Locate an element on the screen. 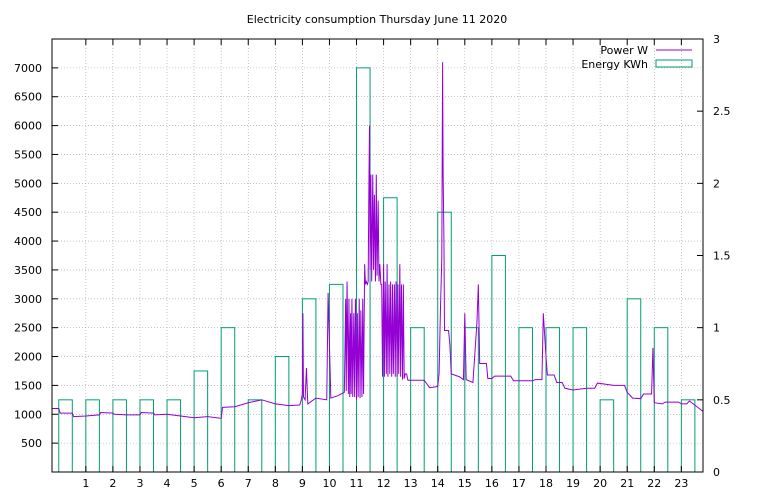 The width and height of the screenshot is (768, 500). y-right-tick-label: 1.5 is located at coordinates (722, 256).